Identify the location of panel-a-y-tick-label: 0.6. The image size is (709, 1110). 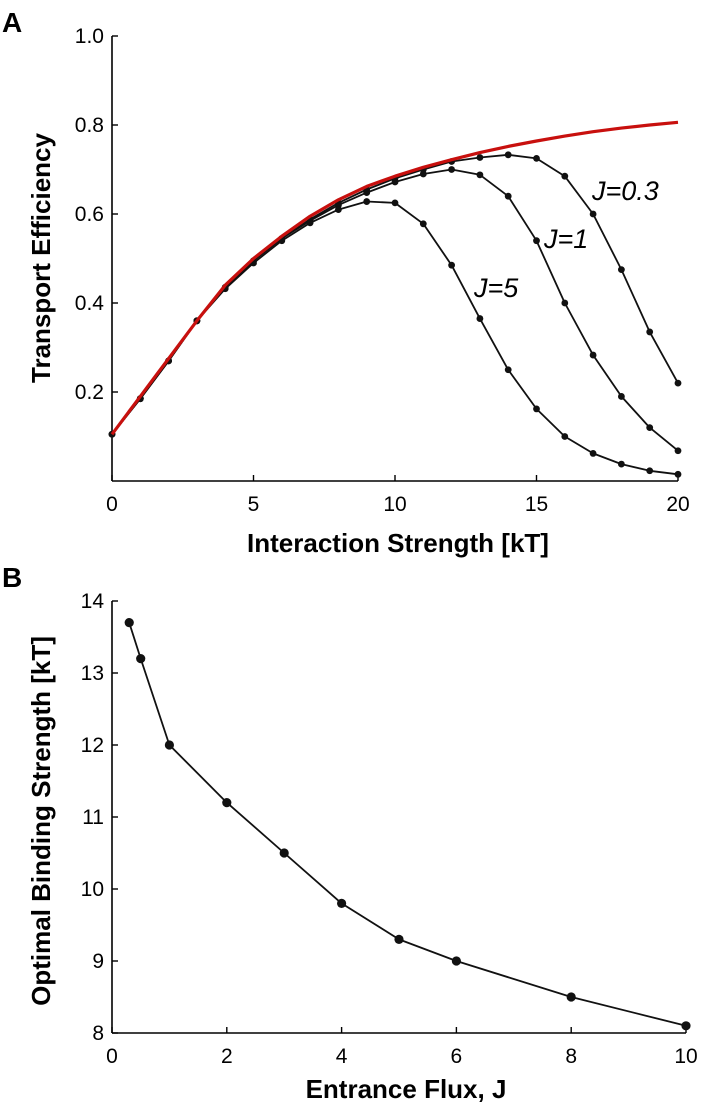
(89, 214).